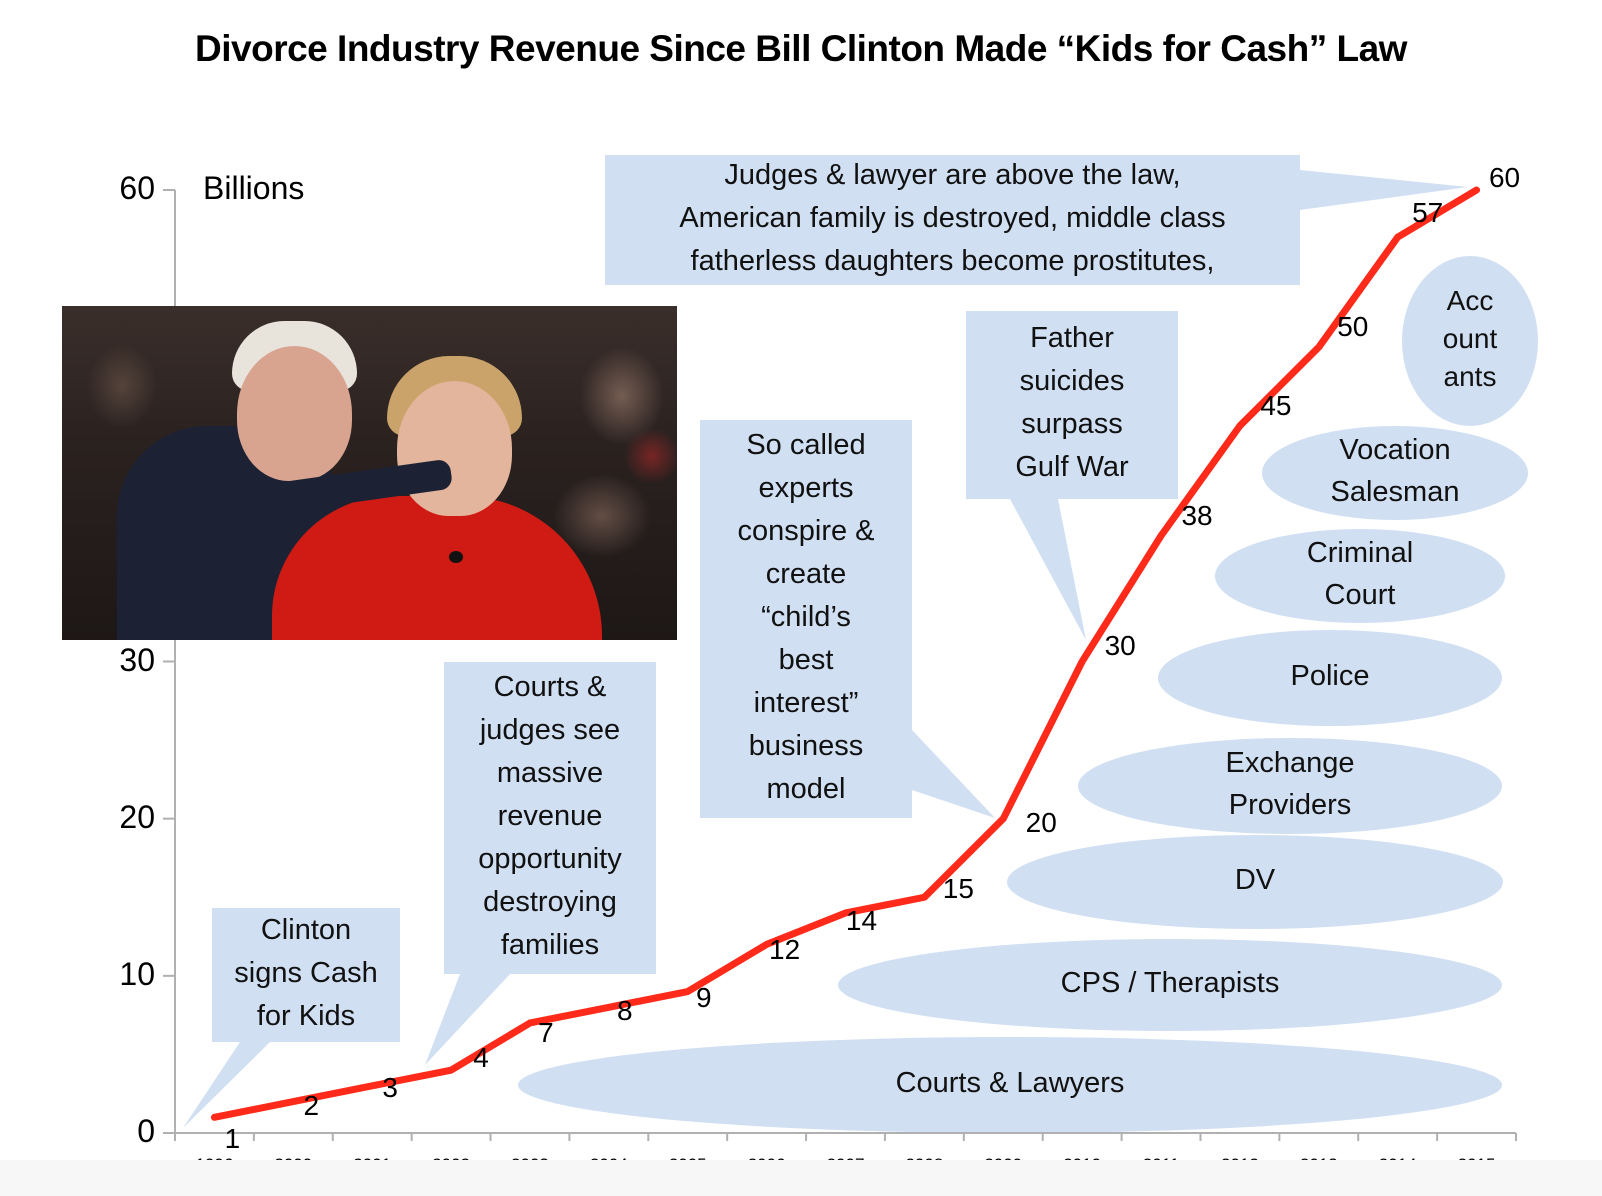 This screenshot has height=1196, width=1602. I want to click on y-axis-unit-label: Billions, so click(254, 188).